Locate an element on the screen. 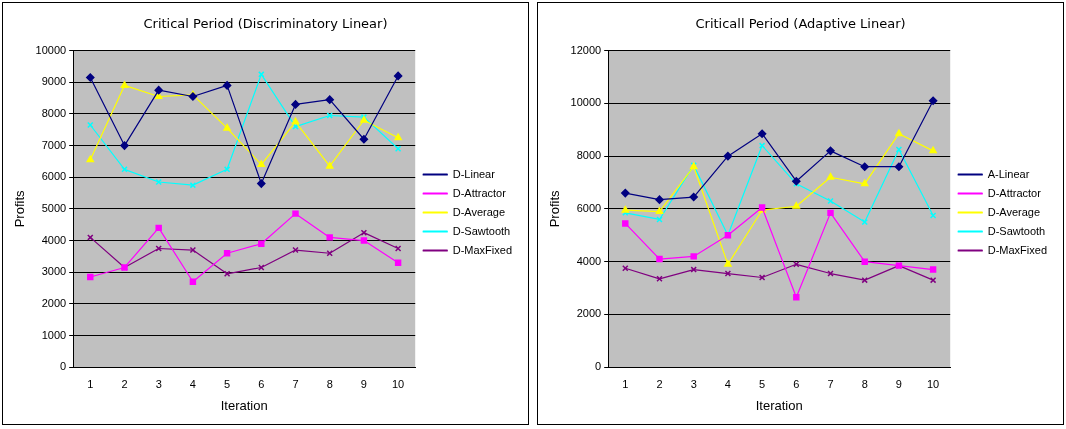  y-tick-label: 5000 is located at coordinates (54, 207).